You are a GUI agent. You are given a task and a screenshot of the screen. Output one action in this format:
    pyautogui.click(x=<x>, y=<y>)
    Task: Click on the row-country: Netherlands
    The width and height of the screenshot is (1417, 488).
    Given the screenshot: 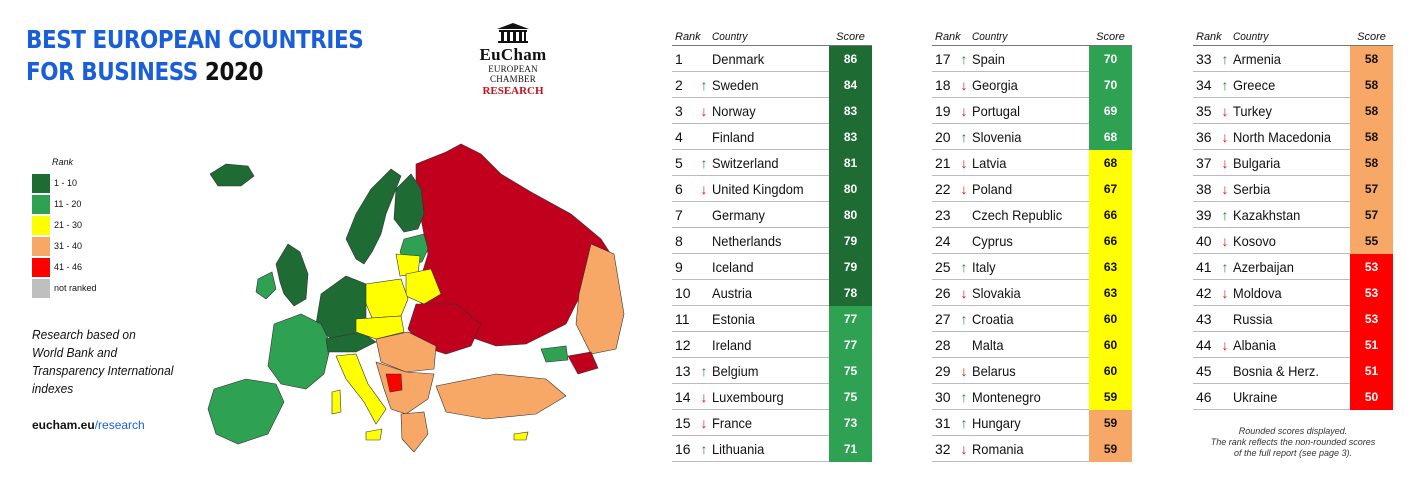 What is the action you would take?
    pyautogui.click(x=747, y=240)
    